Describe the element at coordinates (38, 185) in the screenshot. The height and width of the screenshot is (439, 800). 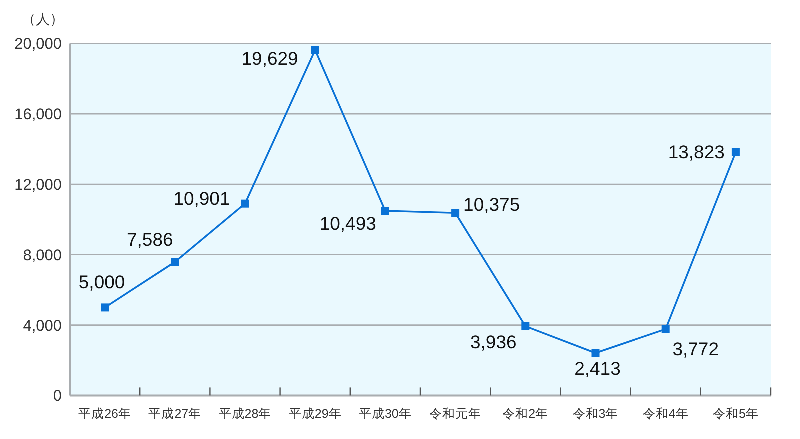
I see `y-tick-label: 12,000` at that location.